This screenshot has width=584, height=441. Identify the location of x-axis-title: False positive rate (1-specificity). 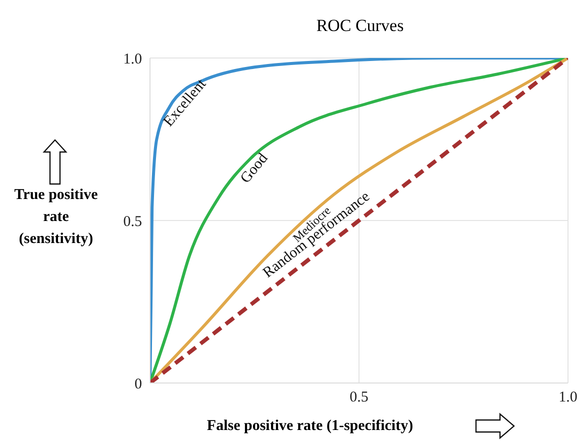
(310, 426).